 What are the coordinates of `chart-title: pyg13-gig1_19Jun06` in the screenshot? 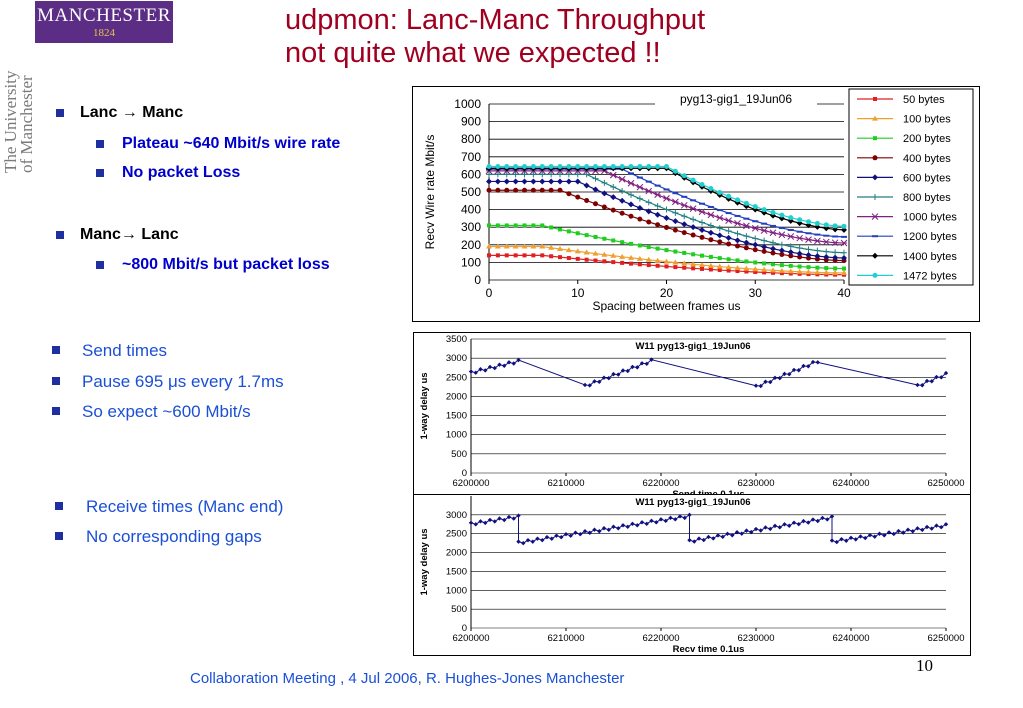 It's located at (736, 99).